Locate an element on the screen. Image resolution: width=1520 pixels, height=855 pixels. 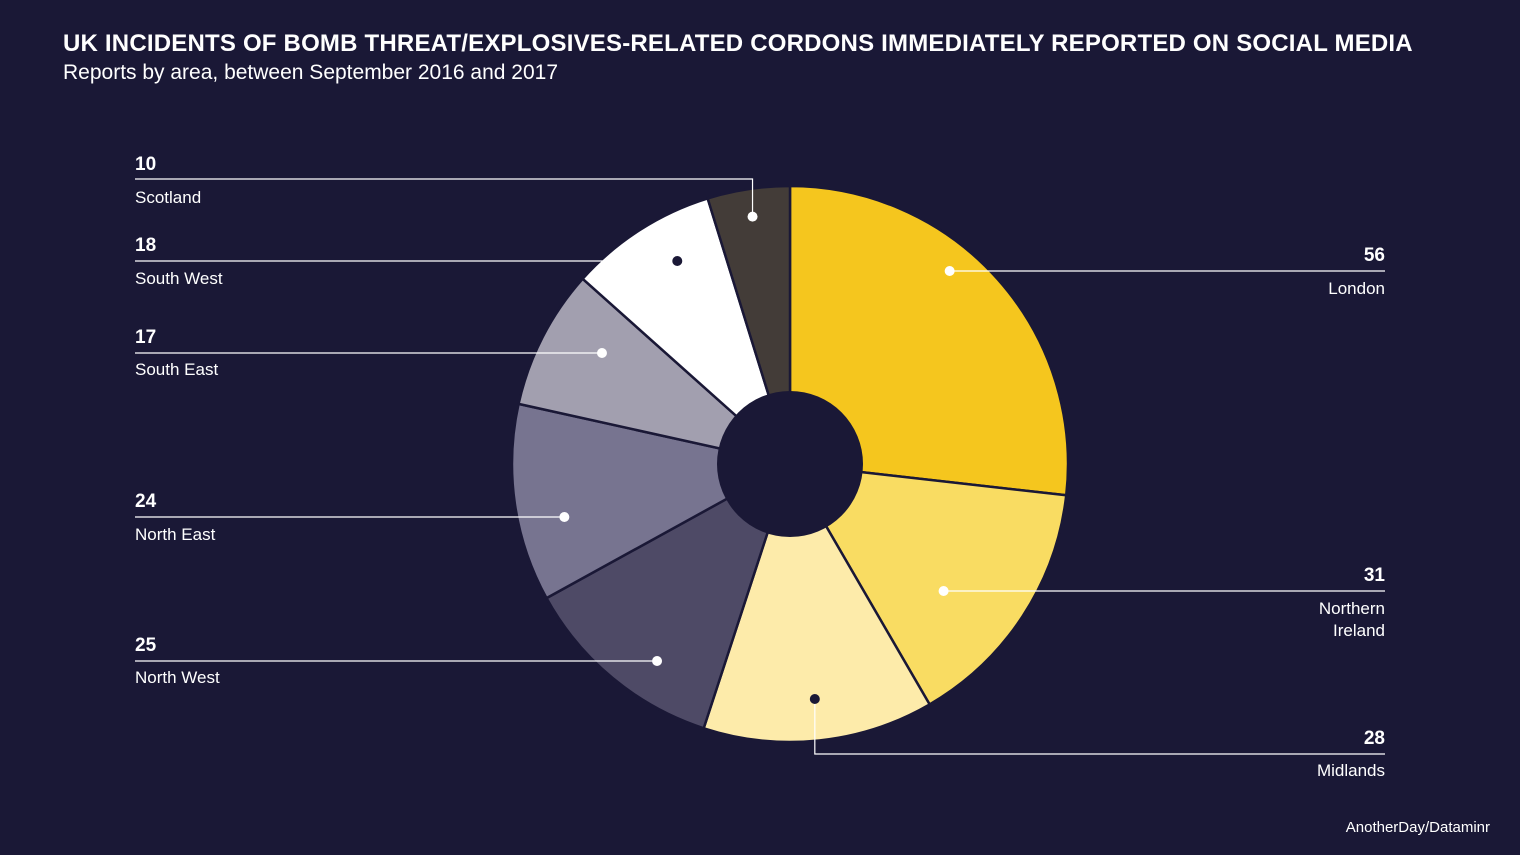
slice-london is located at coordinates (929, 340).